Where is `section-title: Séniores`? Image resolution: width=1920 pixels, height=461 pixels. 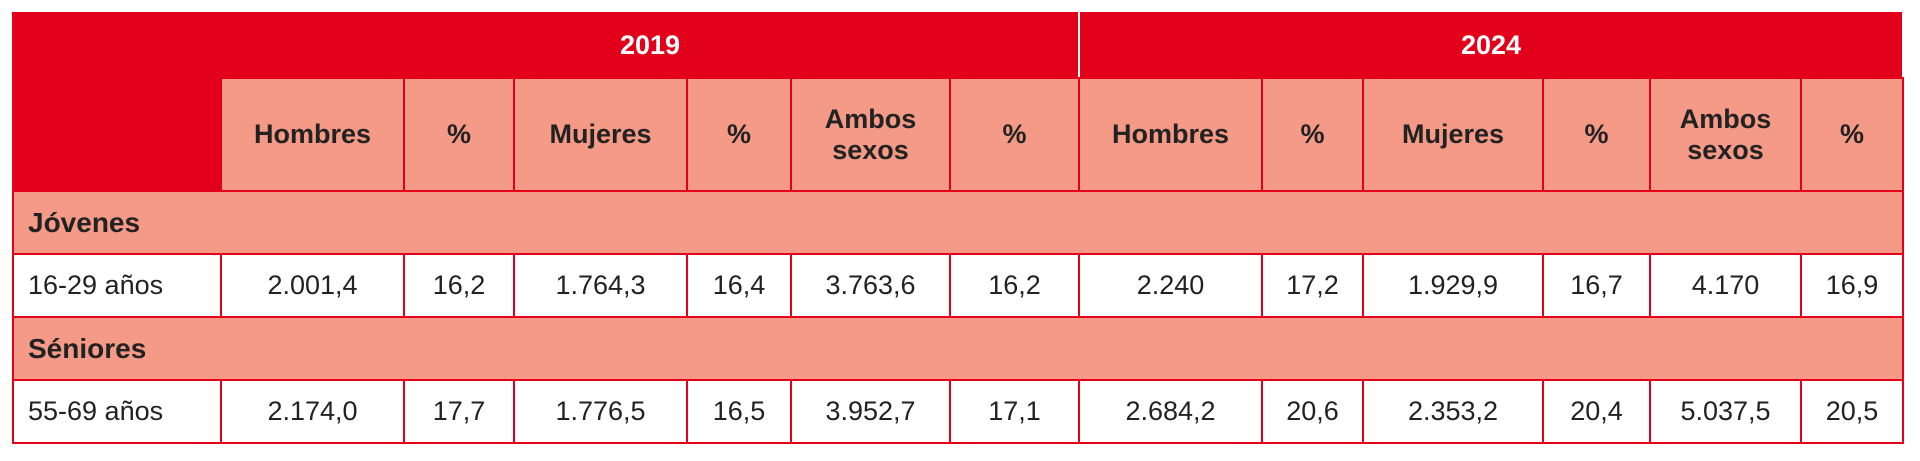 section-title: Séniores is located at coordinates (958, 348).